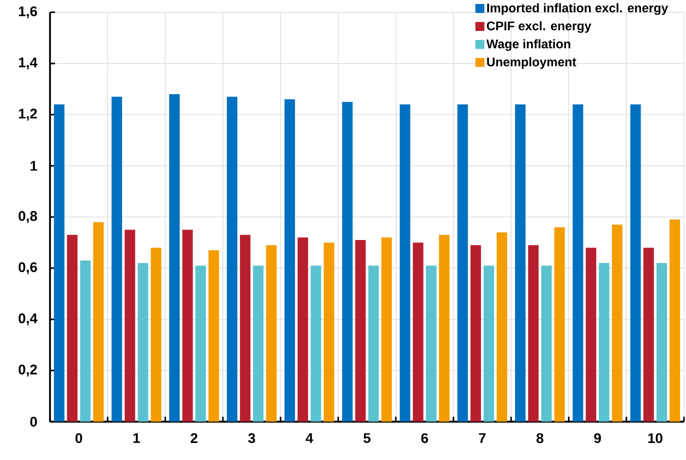 Image resolution: width=686 pixels, height=460 pixels. I want to click on y-tick-label: 1,2, so click(27, 114).